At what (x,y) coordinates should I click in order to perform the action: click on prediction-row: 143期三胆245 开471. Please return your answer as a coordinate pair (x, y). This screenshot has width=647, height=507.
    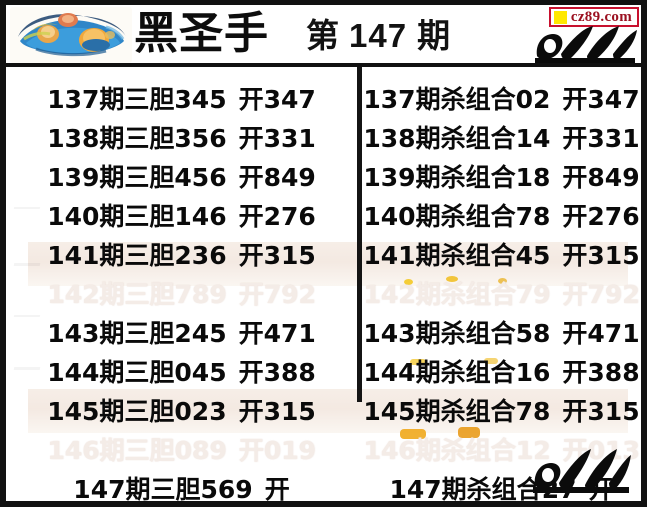
    Looking at the image, I should click on (181, 334).